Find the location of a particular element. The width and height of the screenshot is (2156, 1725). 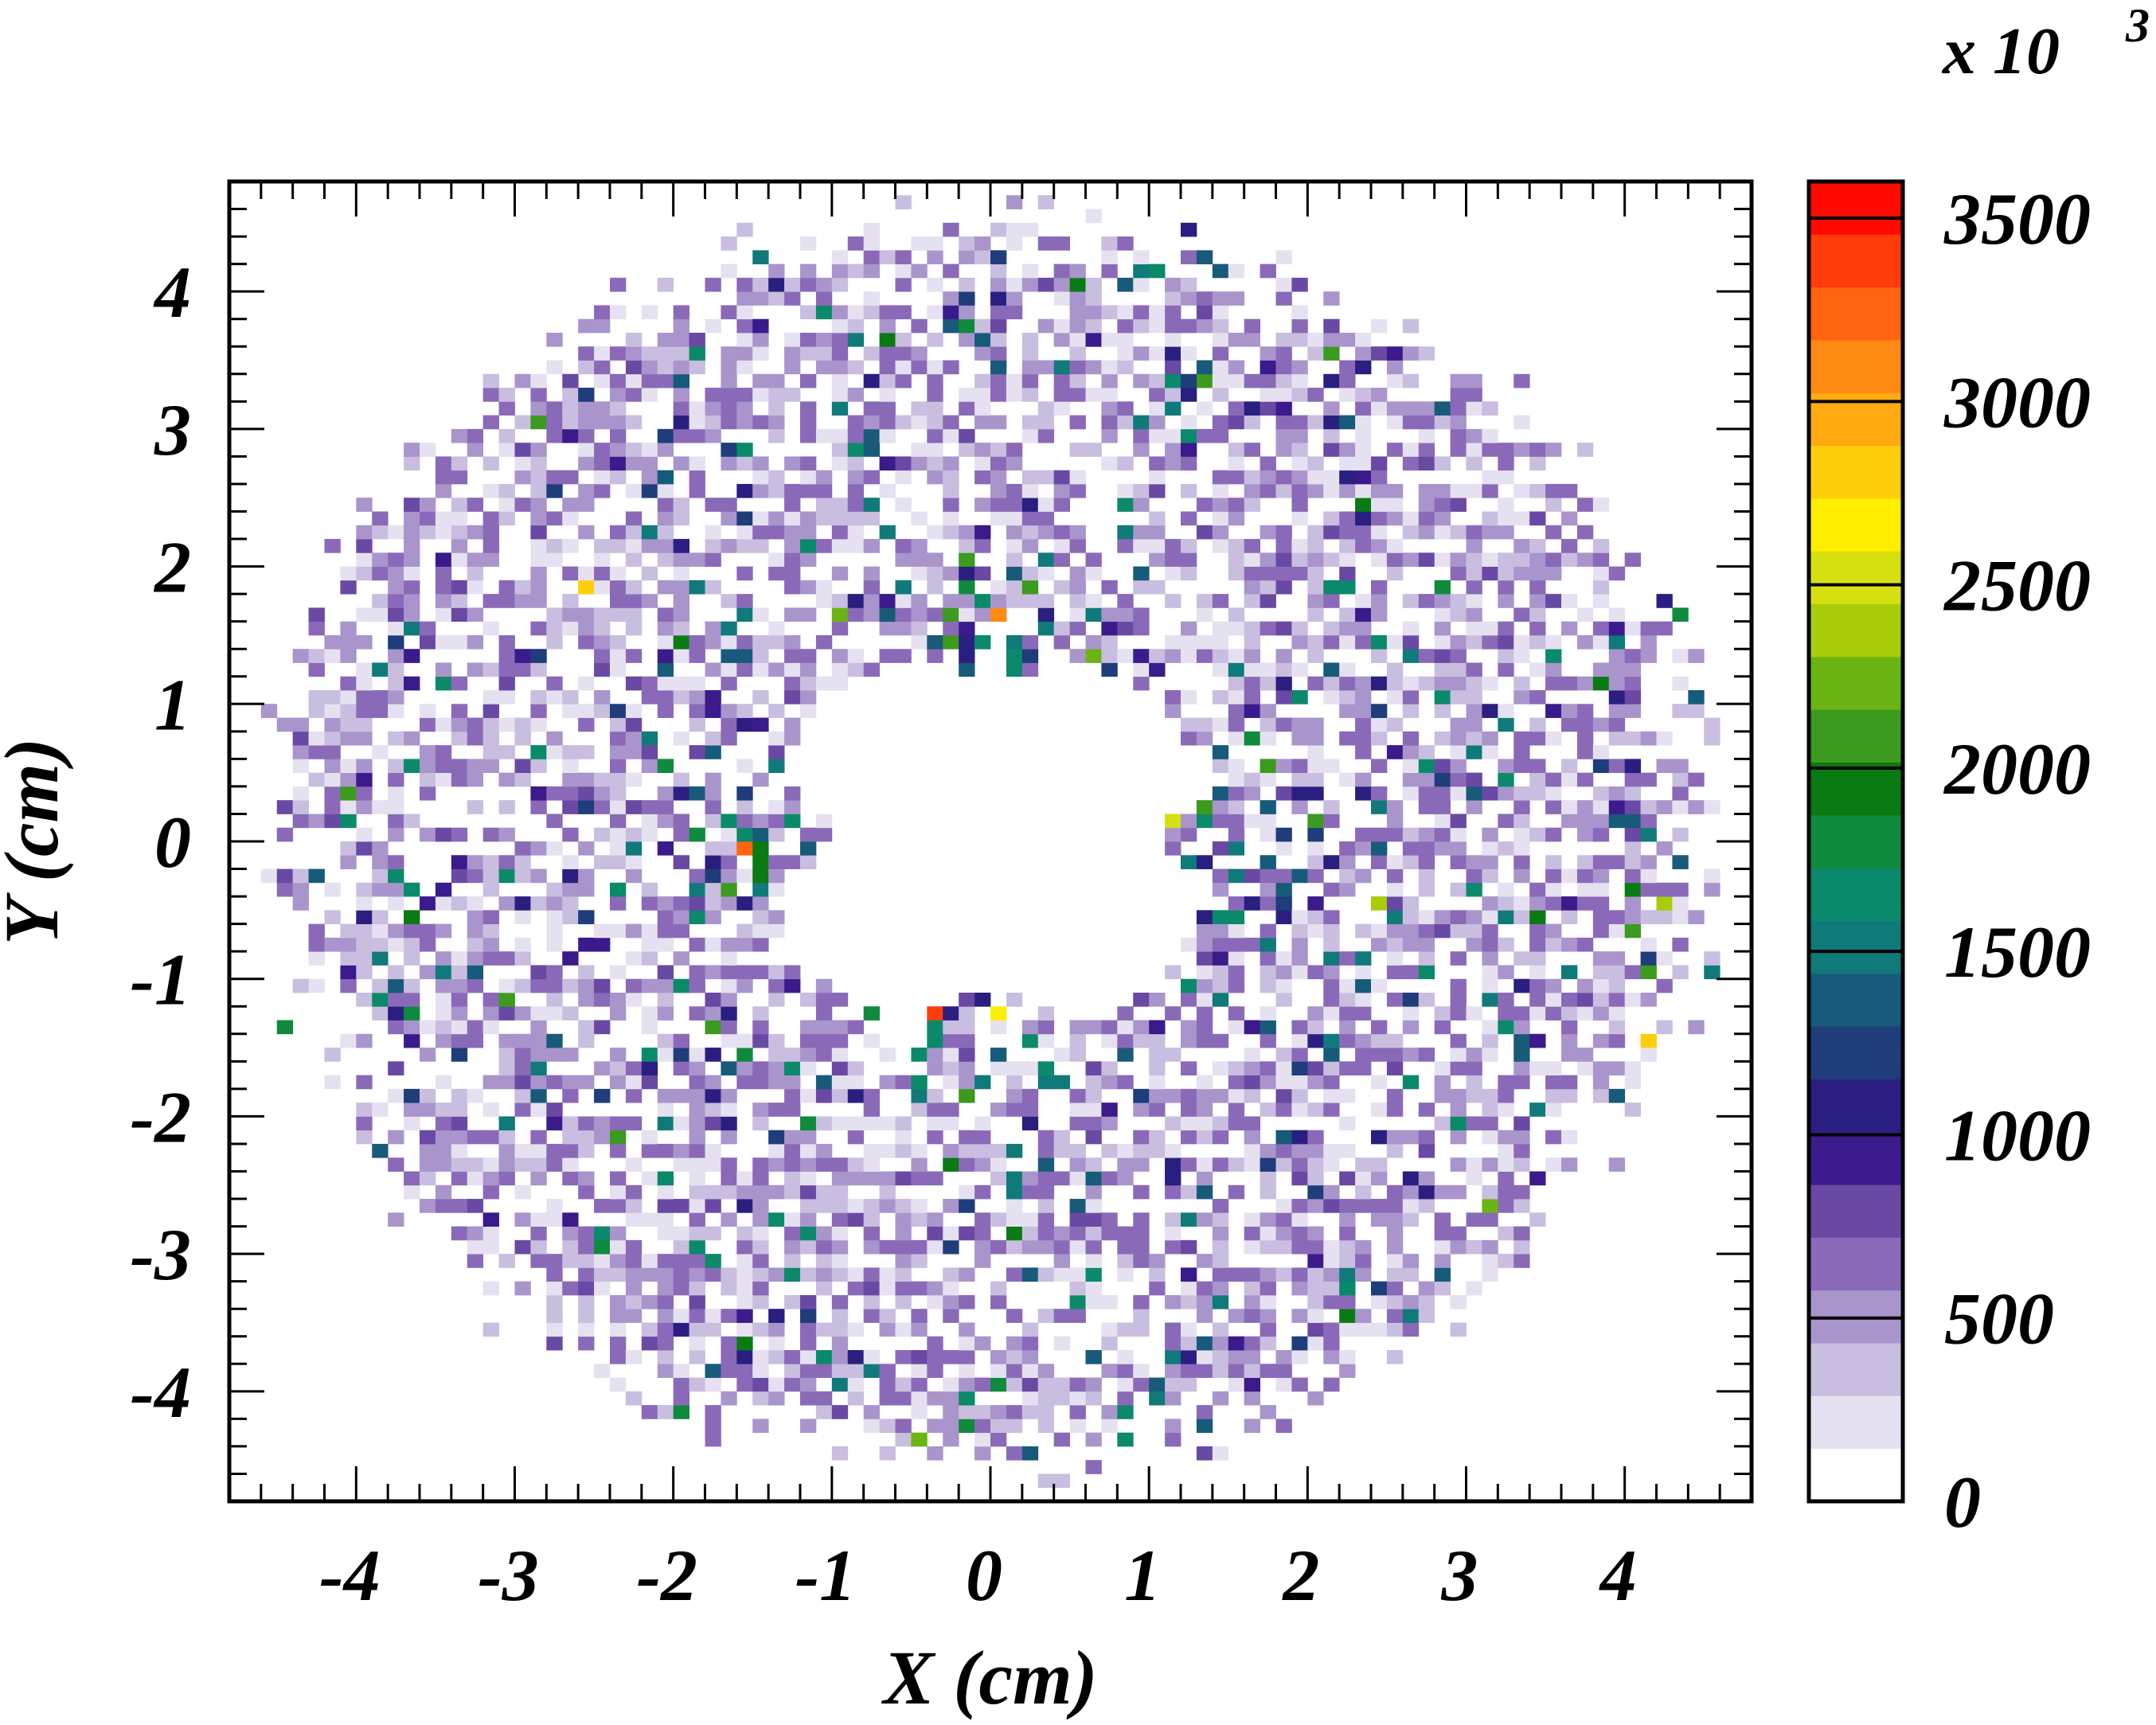

y-tick-label: -1 is located at coordinates (160, 980).